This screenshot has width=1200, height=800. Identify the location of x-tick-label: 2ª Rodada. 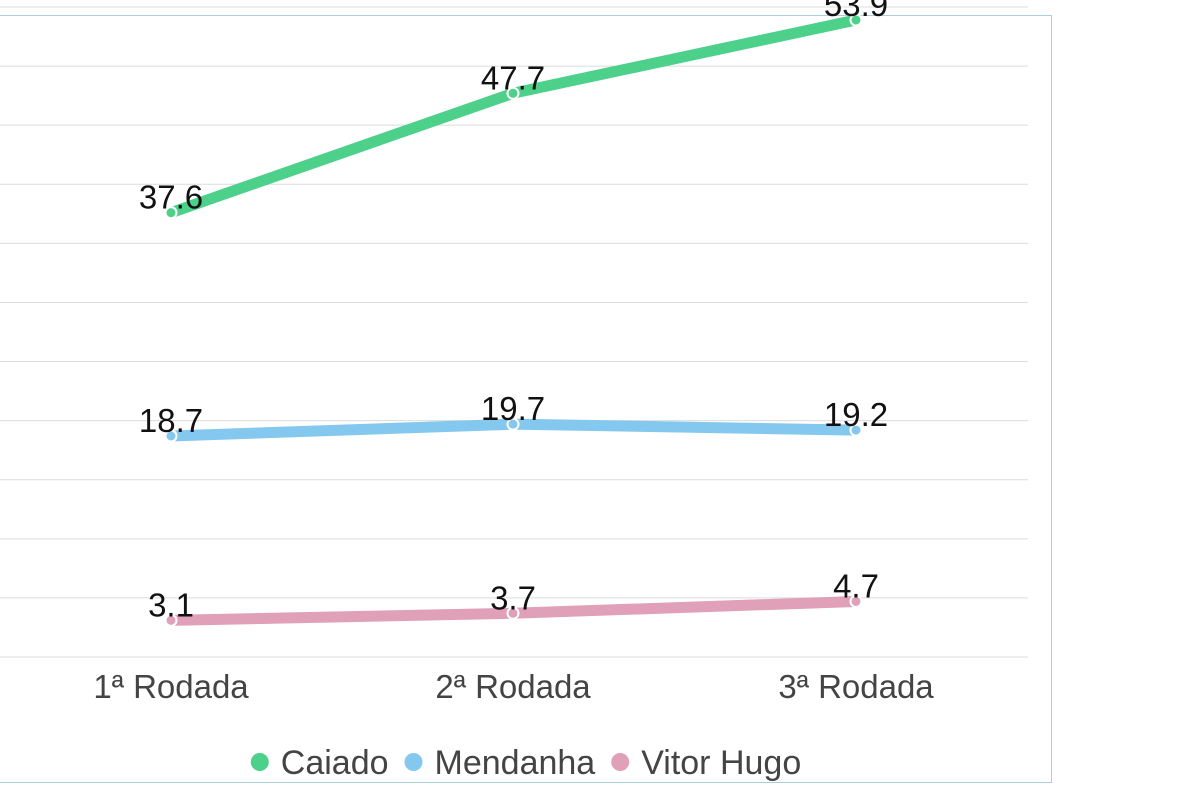
(513, 686).